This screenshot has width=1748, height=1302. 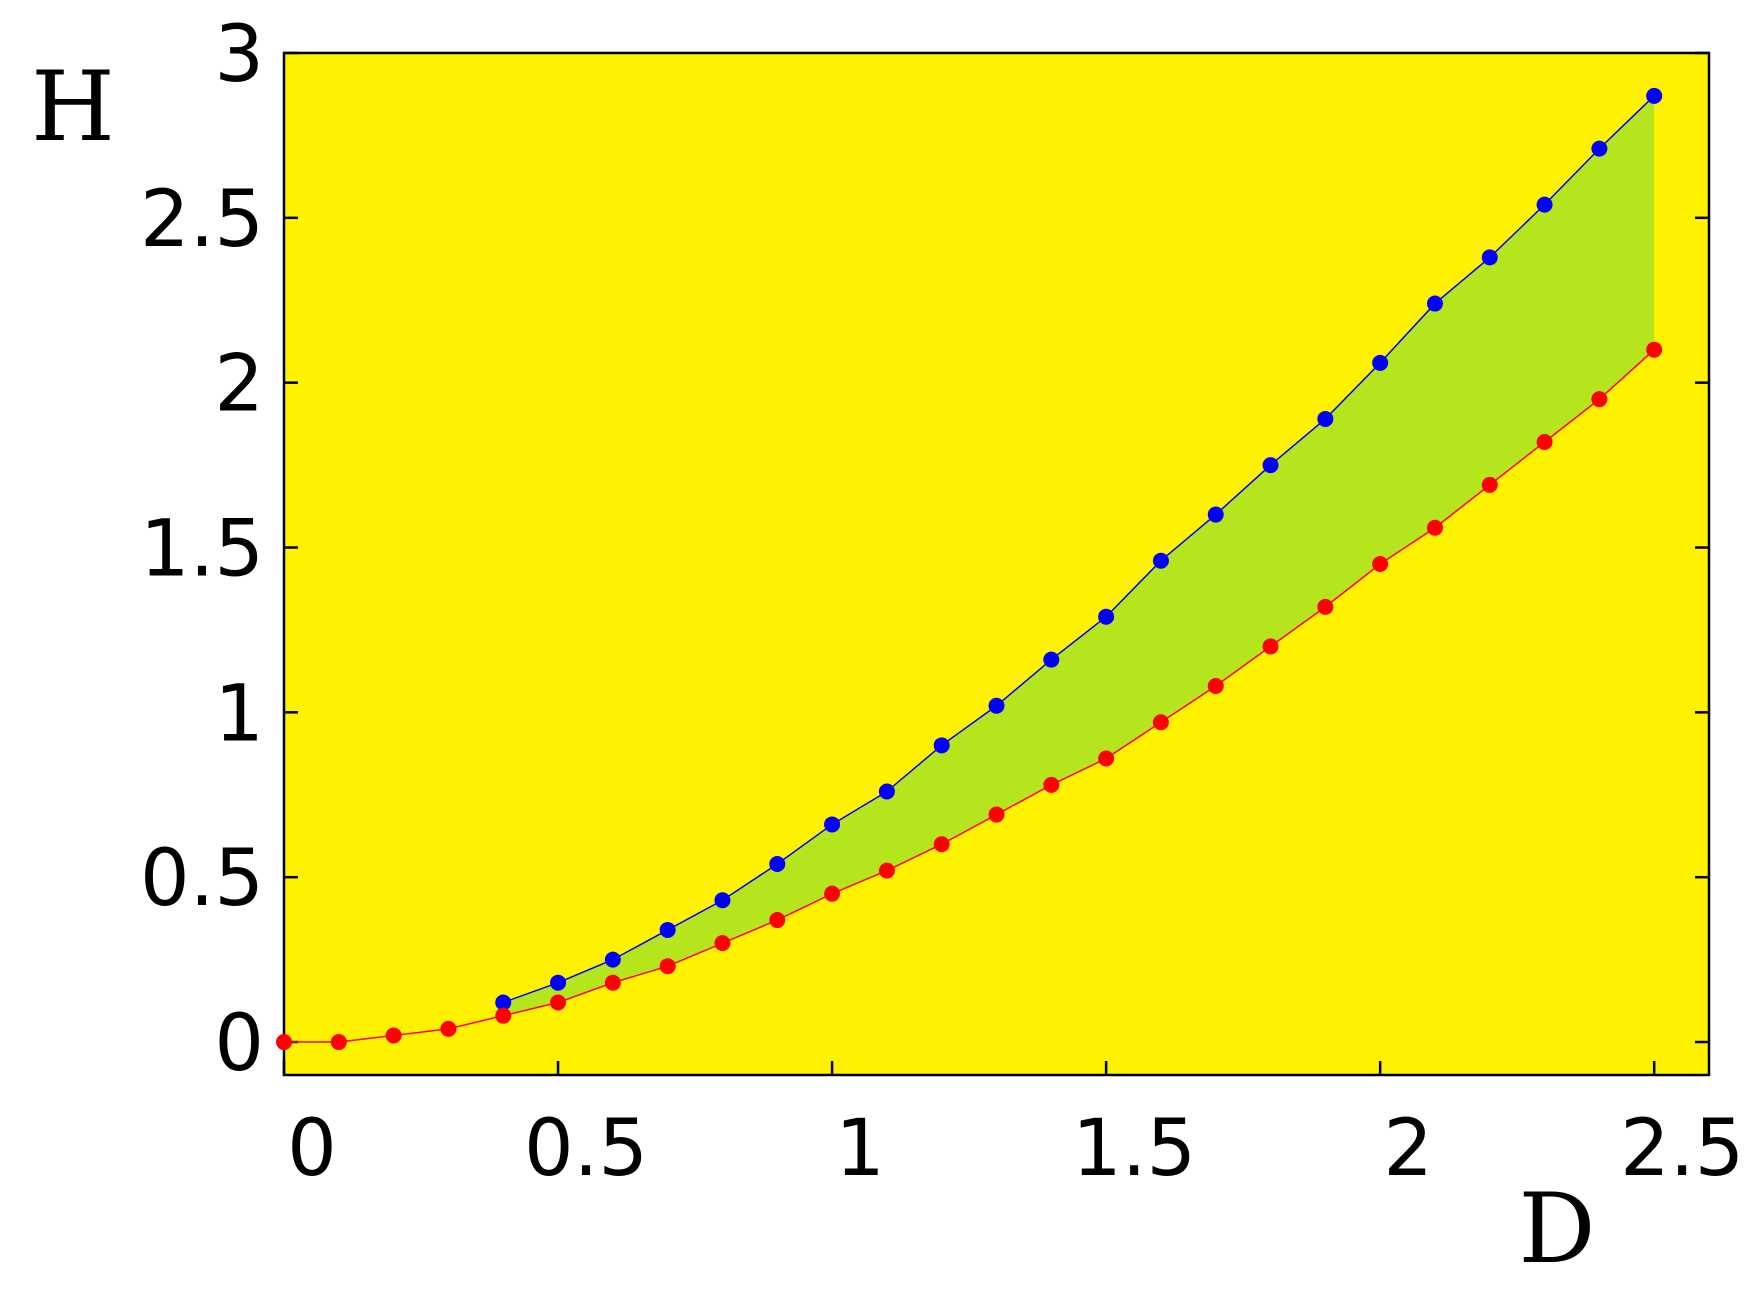 What do you see at coordinates (312, 1149) in the screenshot?
I see `x-tick-label: 0` at bounding box center [312, 1149].